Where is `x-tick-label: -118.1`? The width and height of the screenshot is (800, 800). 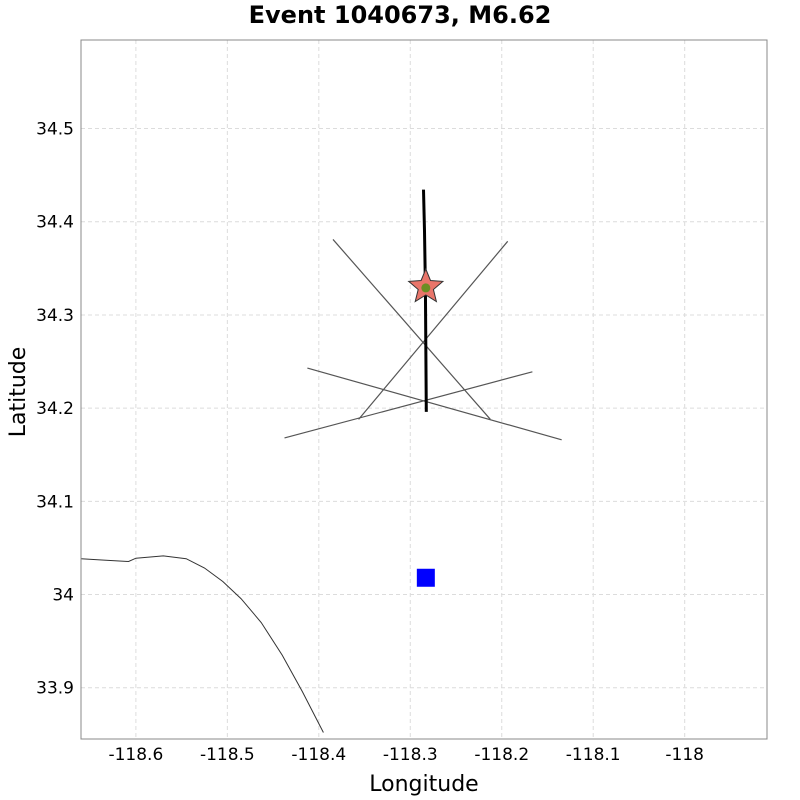 x-tick-label: -118.1 is located at coordinates (593, 755).